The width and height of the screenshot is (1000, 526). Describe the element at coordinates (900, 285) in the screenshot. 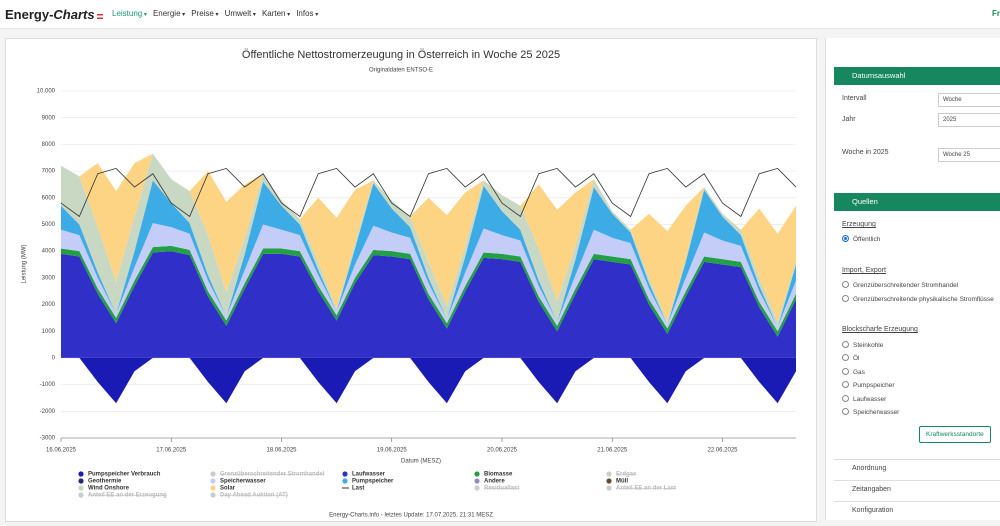

I see `radio: Grenzüberschreitender Stromhandel` at that location.